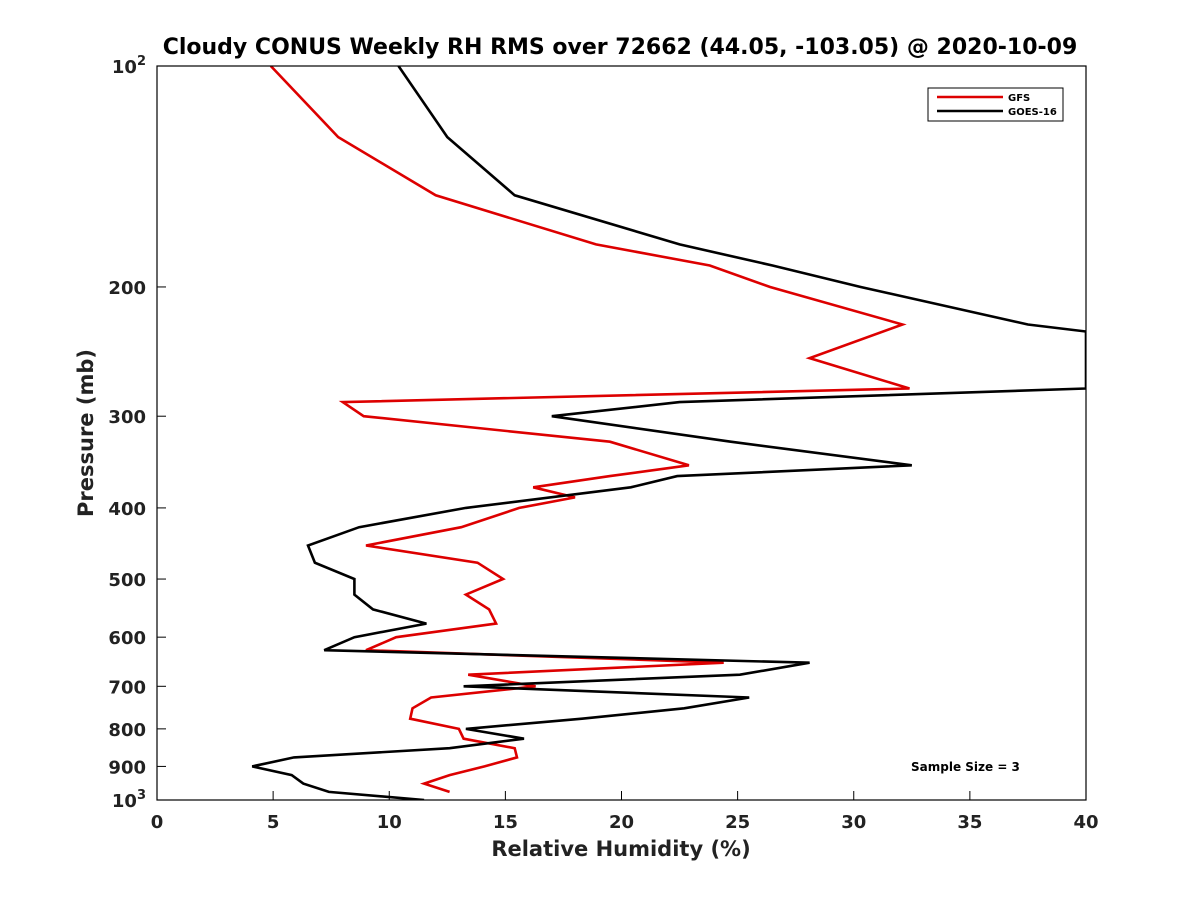 This screenshot has width=1200, height=900. Describe the element at coordinates (621, 822) in the screenshot. I see `x-tick-label: 20` at that location.